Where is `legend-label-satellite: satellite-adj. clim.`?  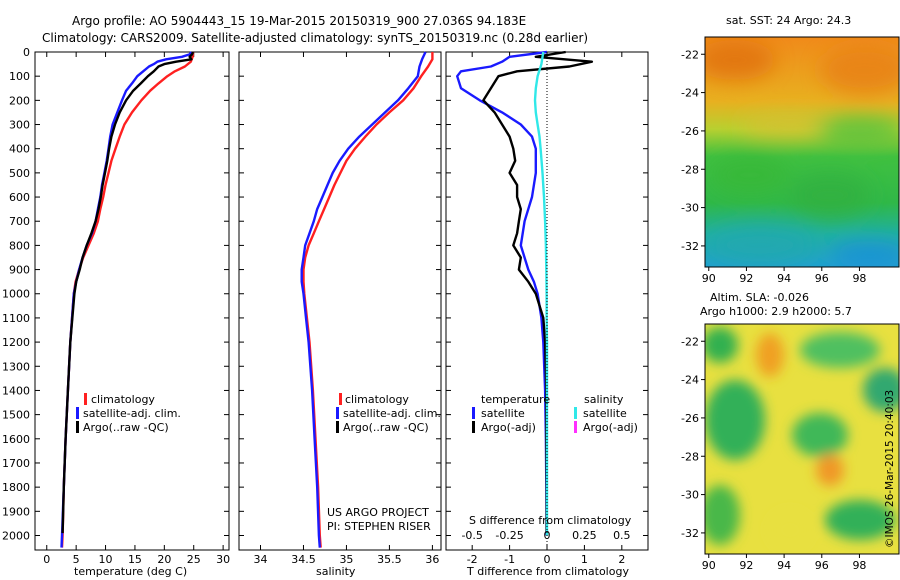 legend-label-satellite: satellite-adj. clim. is located at coordinates (132, 413).